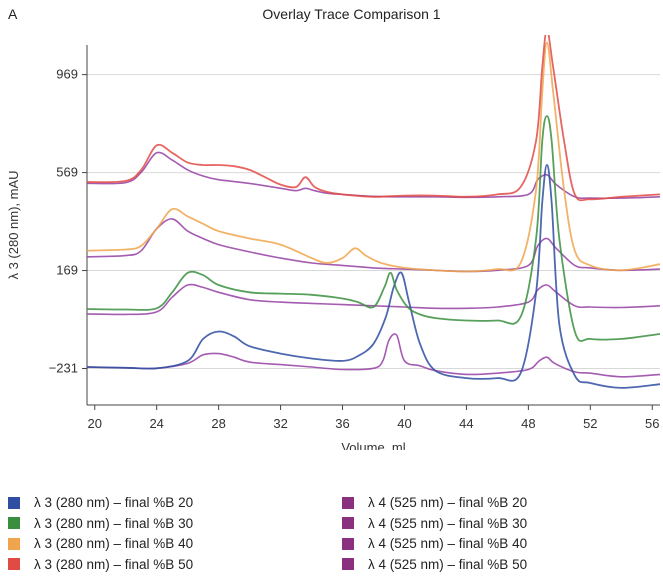  I want to click on legend-label: λ 3 (280 nm) – final %B 30, so click(114, 523).